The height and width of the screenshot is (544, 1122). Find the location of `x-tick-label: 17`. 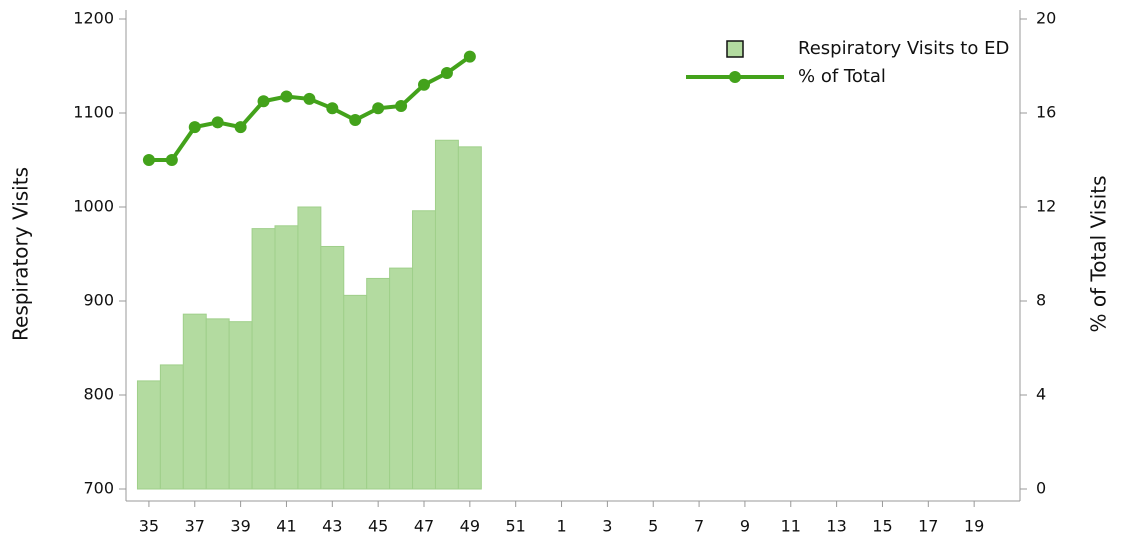

x-tick-label: 17 is located at coordinates (928, 526).